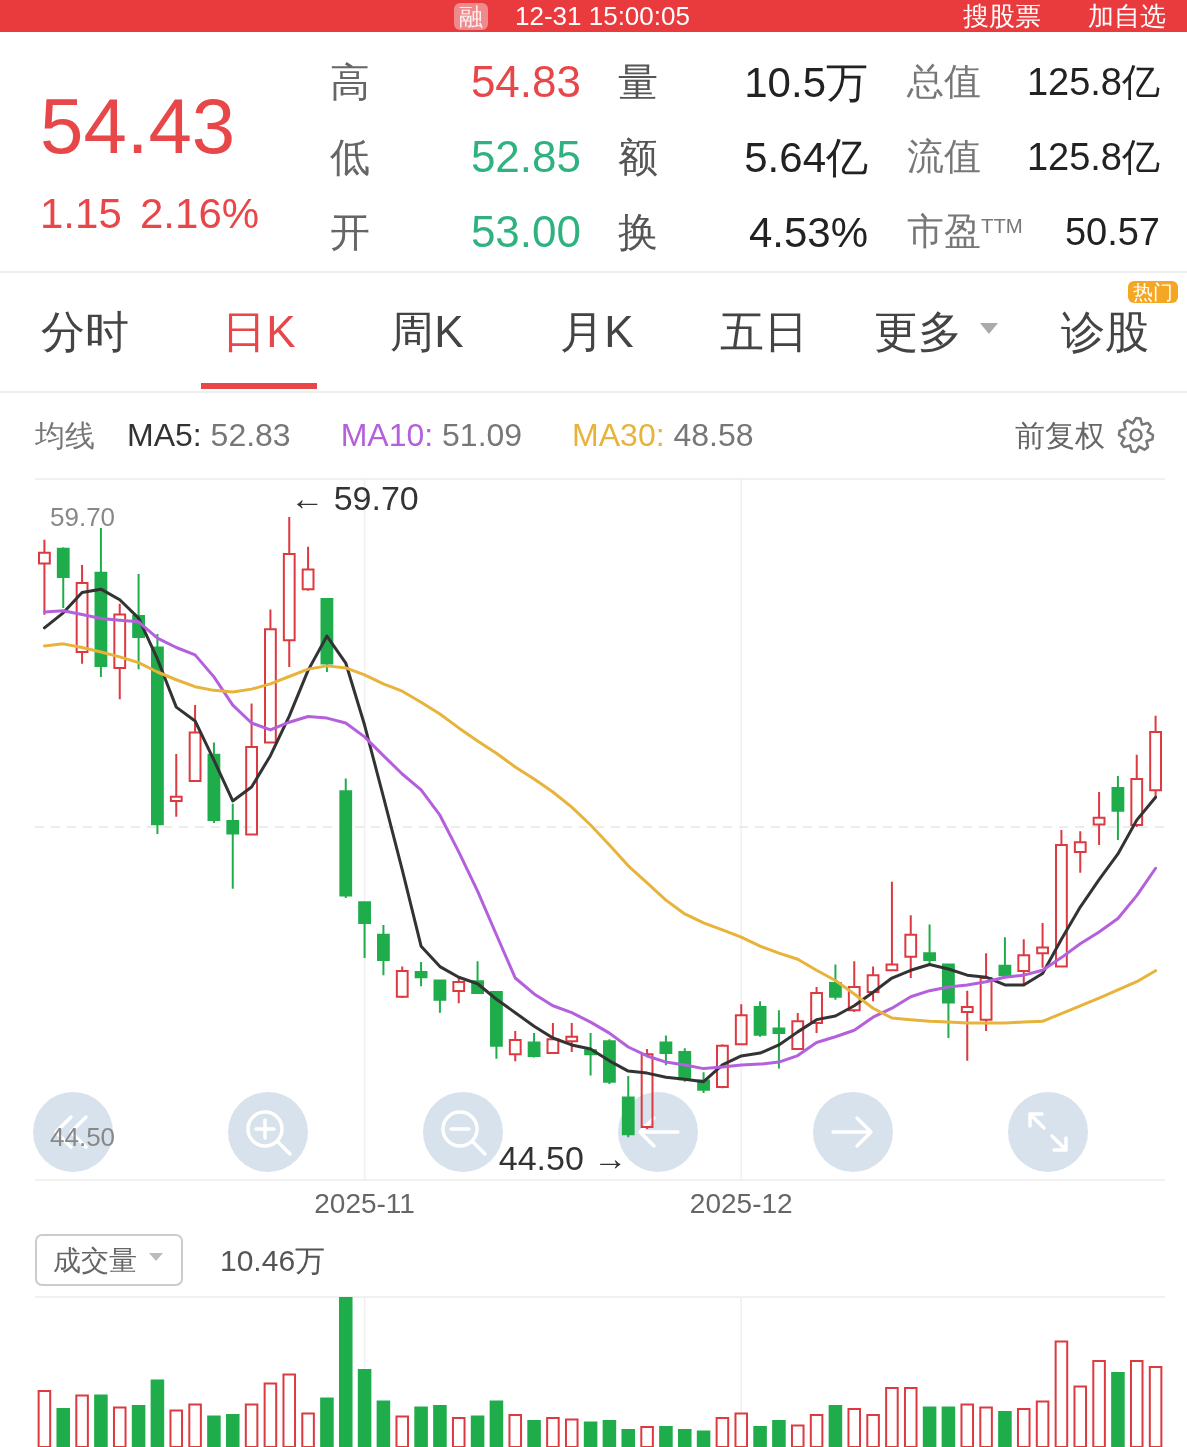 This screenshot has height=1447, width=1187. Describe the element at coordinates (638, 157) in the screenshot. I see `text: 额` at that location.